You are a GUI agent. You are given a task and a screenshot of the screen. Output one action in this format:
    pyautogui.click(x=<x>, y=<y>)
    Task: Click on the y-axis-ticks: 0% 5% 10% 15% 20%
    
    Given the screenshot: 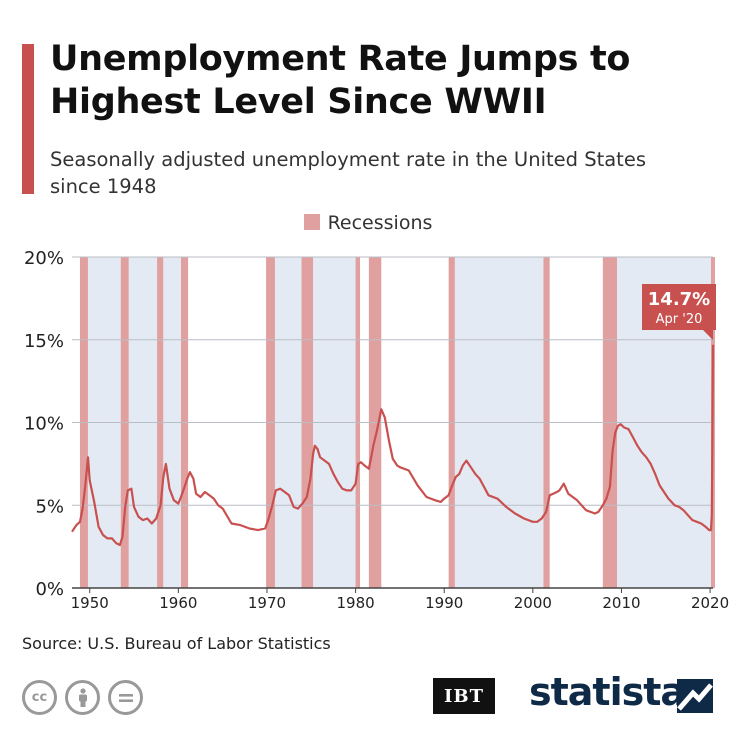 What is the action you would take?
    pyautogui.click(x=44, y=424)
    